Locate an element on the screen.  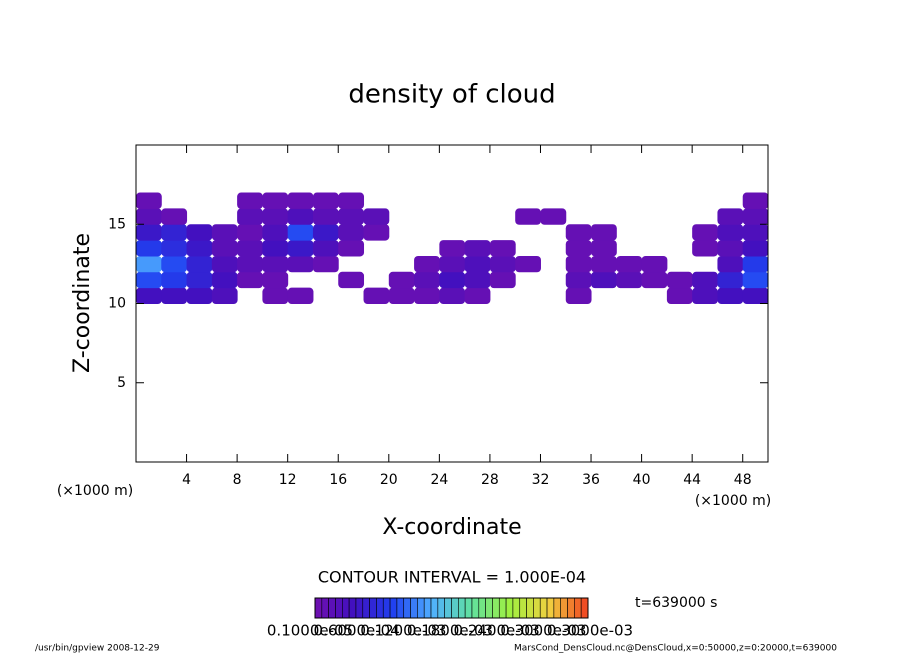
colorbar-frame is located at coordinates (451, 608).